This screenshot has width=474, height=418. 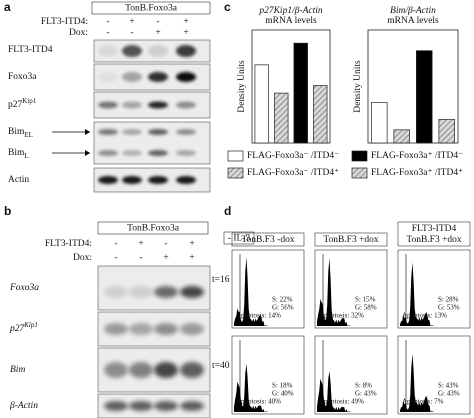 I want to click on label-base: Actin, so click(x=18, y=180).